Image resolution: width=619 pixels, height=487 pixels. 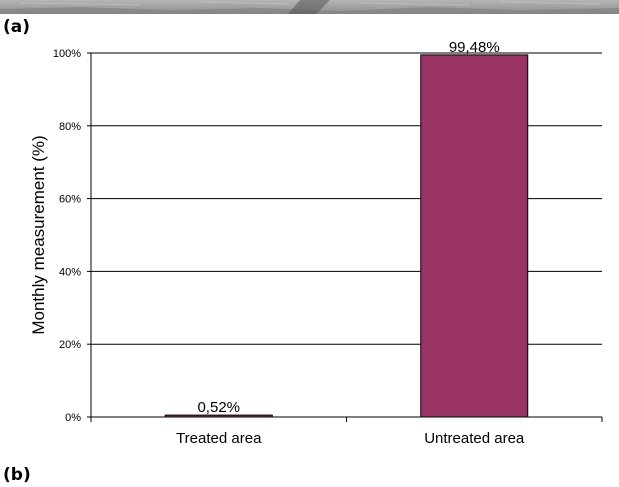 I want to click on y-tick-label: 80%, so click(x=70, y=127).